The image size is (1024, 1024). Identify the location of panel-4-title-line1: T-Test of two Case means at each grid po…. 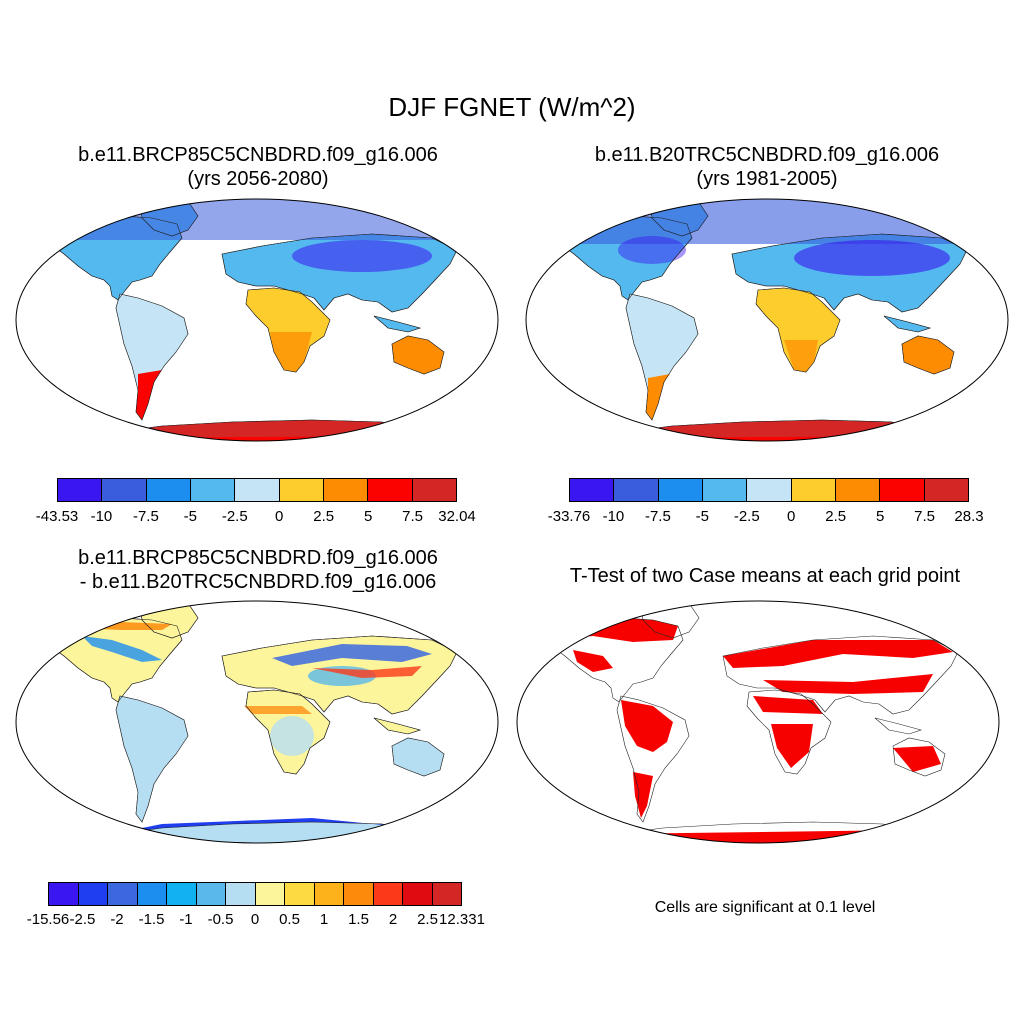
(765, 576).